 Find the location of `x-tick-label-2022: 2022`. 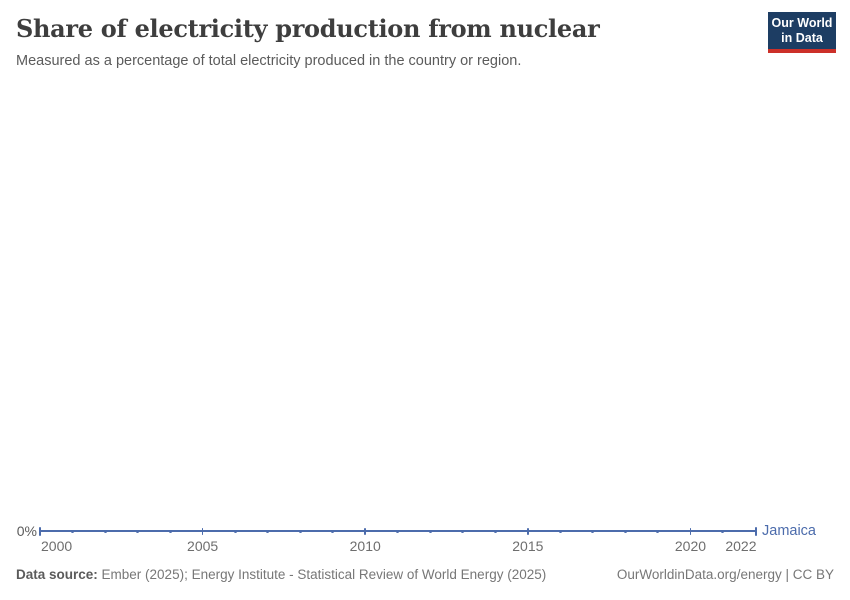

x-tick-label-2022: 2022 is located at coordinates (741, 546).